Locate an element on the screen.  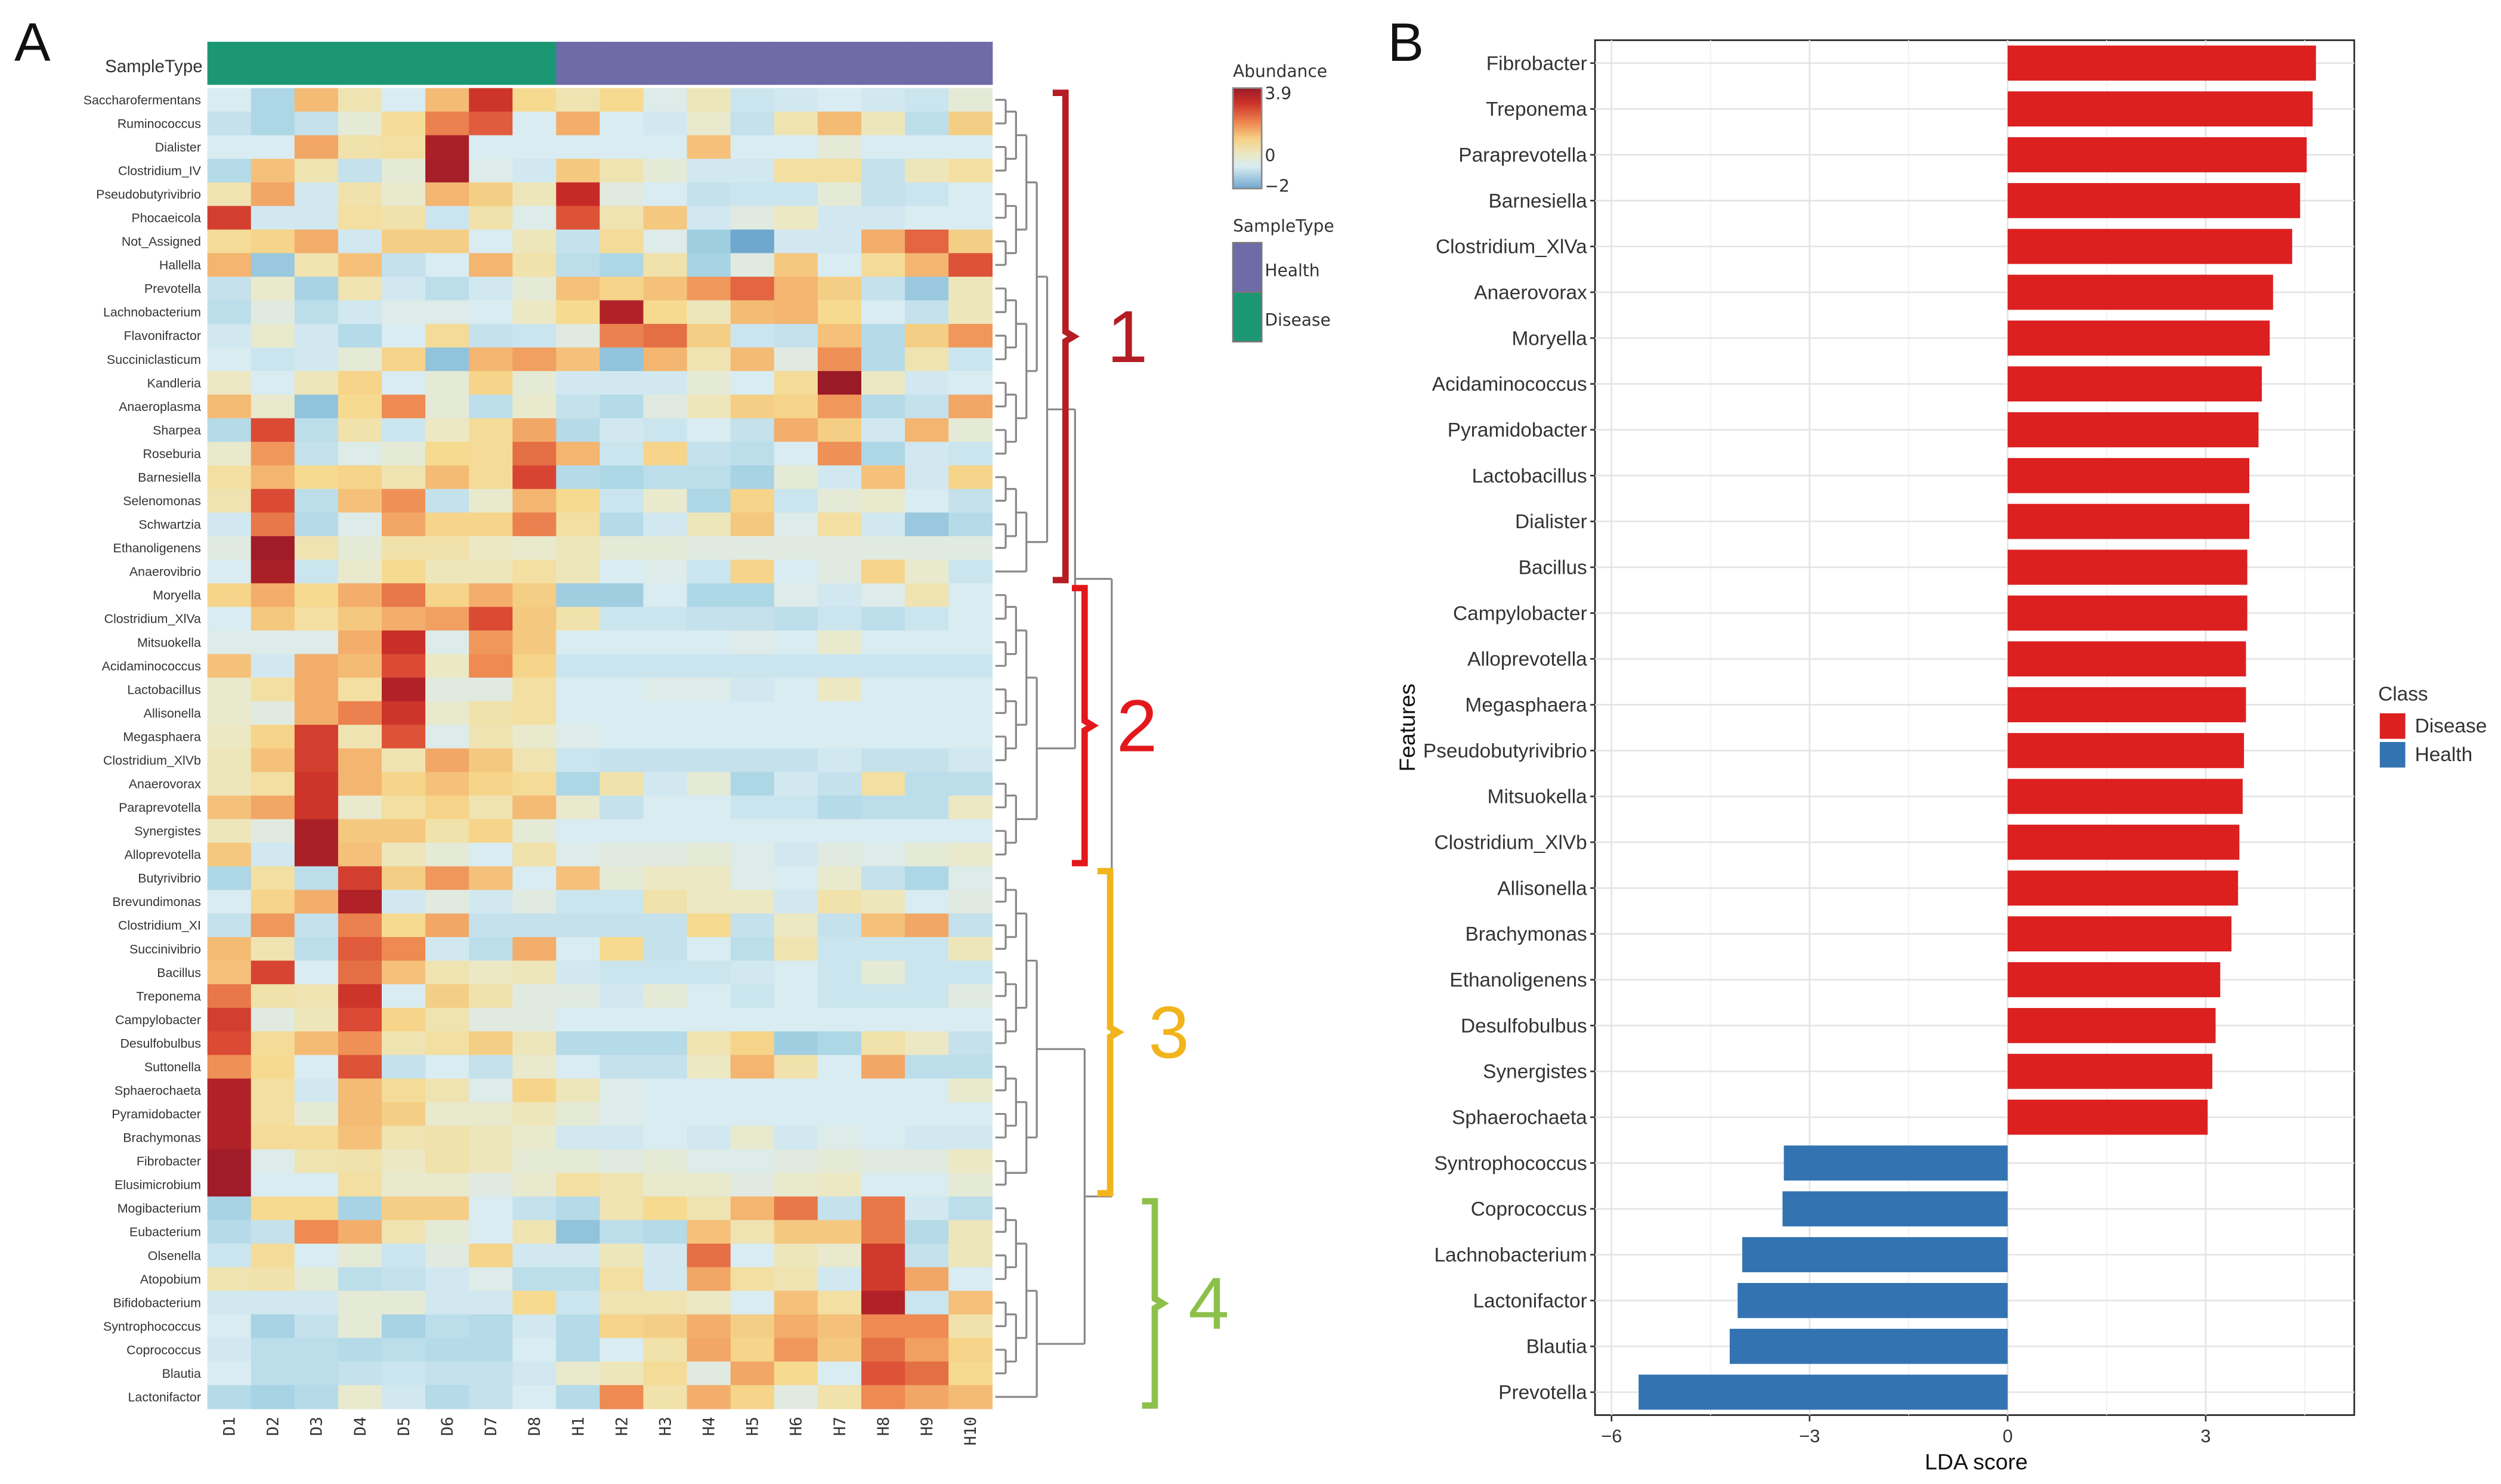
feature-label: Lachnobacterium is located at coordinates (1510, 1255).